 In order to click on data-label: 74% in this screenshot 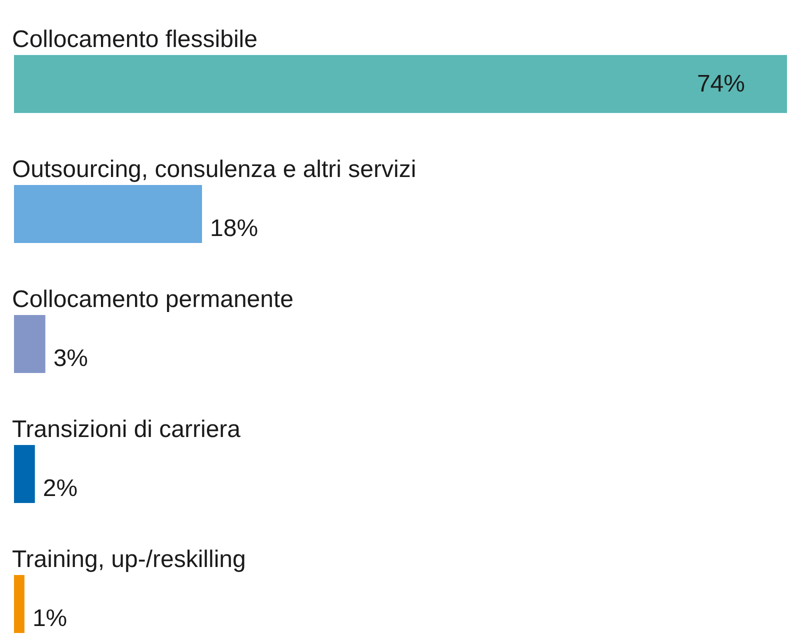, I will do `click(720, 84)`.